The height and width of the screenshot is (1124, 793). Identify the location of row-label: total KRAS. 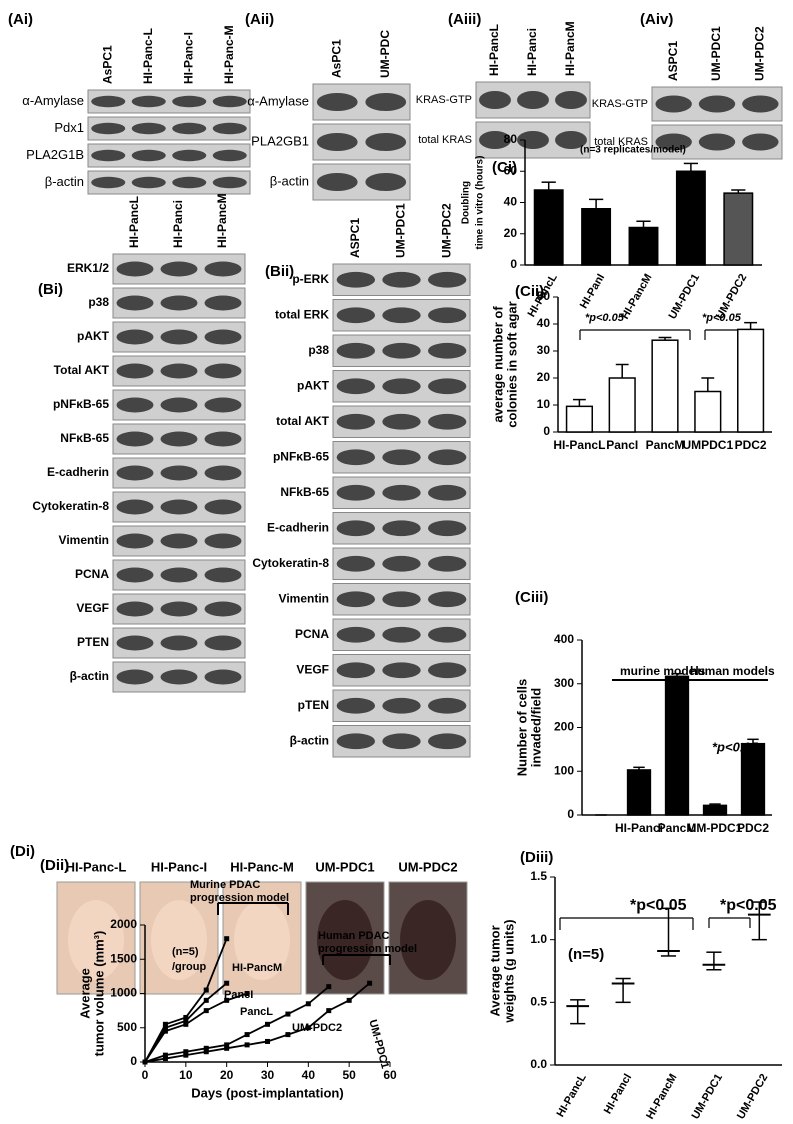
(445, 140).